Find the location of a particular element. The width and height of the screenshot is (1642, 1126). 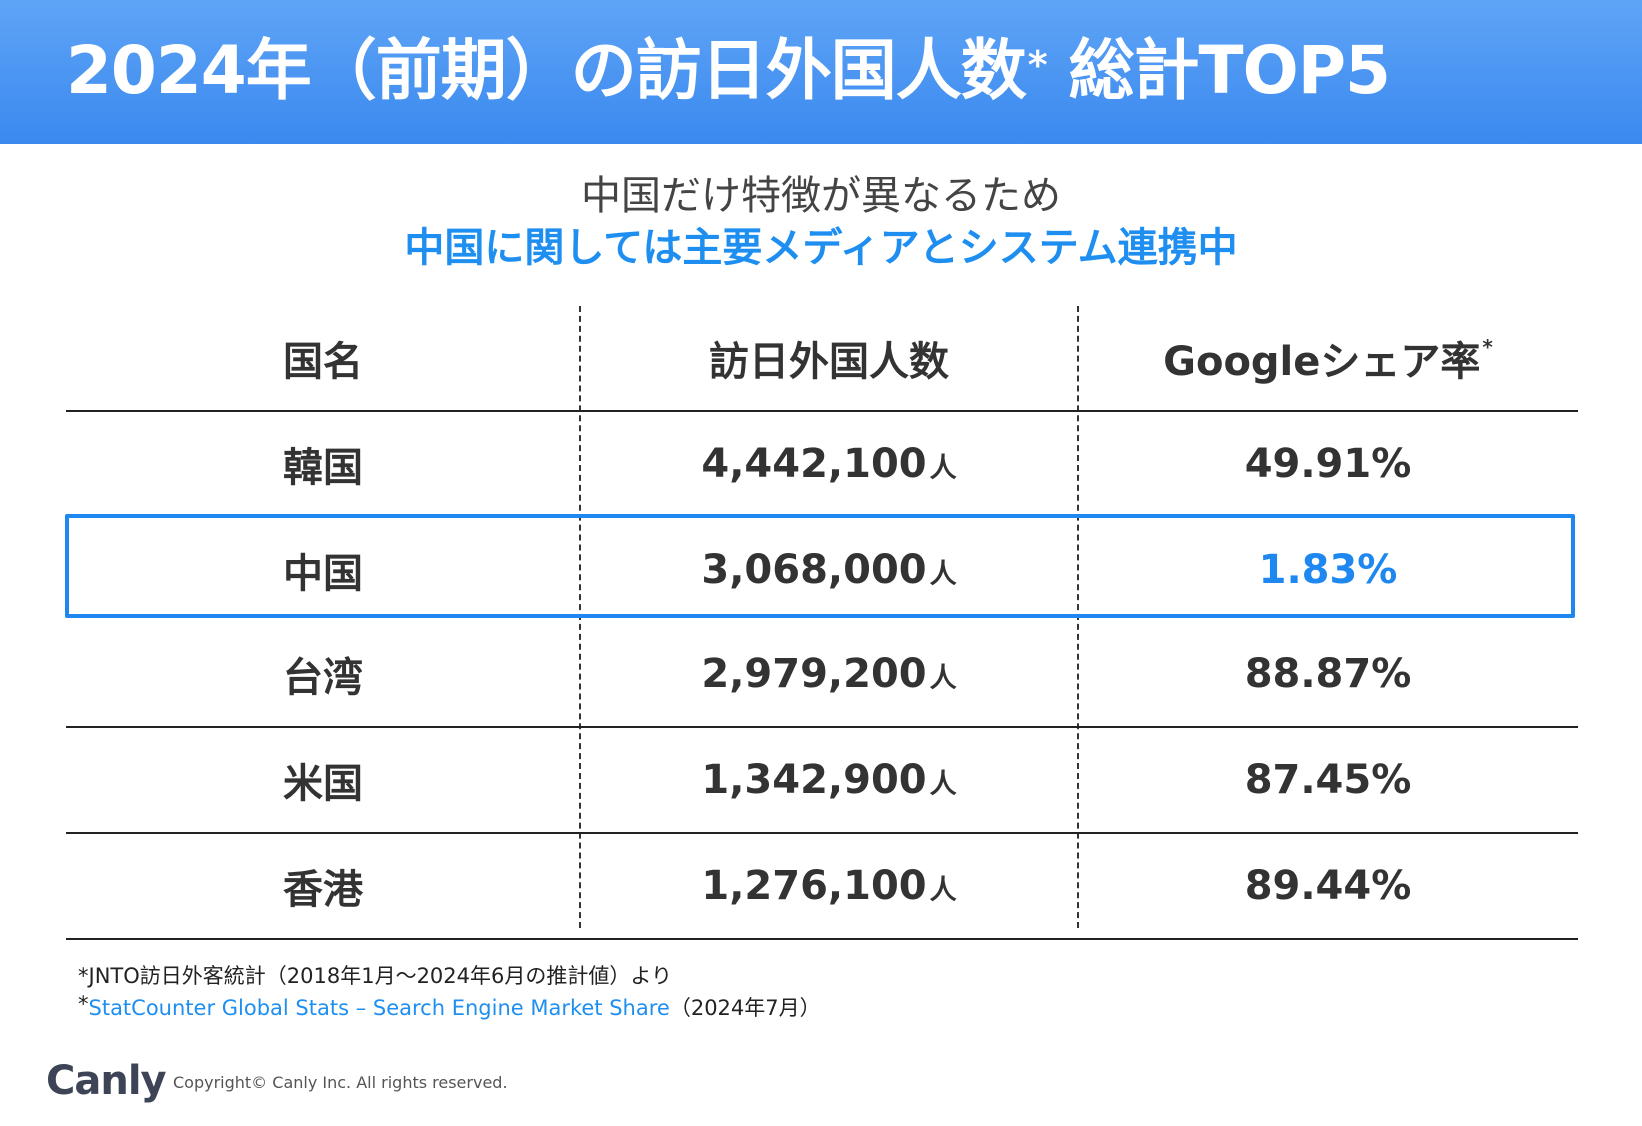

visitors-cell: 3,068,000 人 is located at coordinates (829, 570).